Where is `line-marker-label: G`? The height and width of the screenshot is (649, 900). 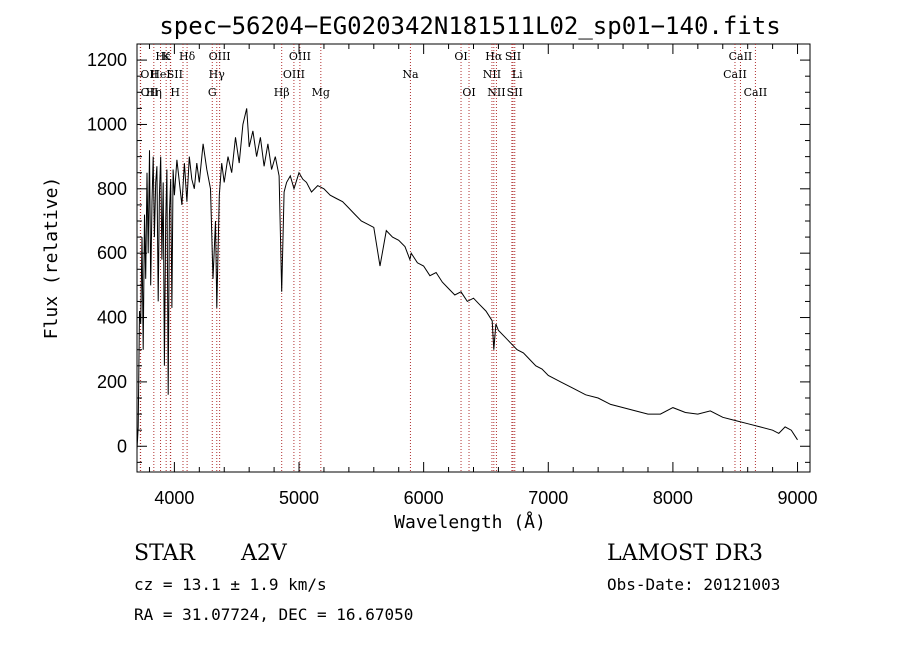
line-marker-label: G is located at coordinates (212, 92).